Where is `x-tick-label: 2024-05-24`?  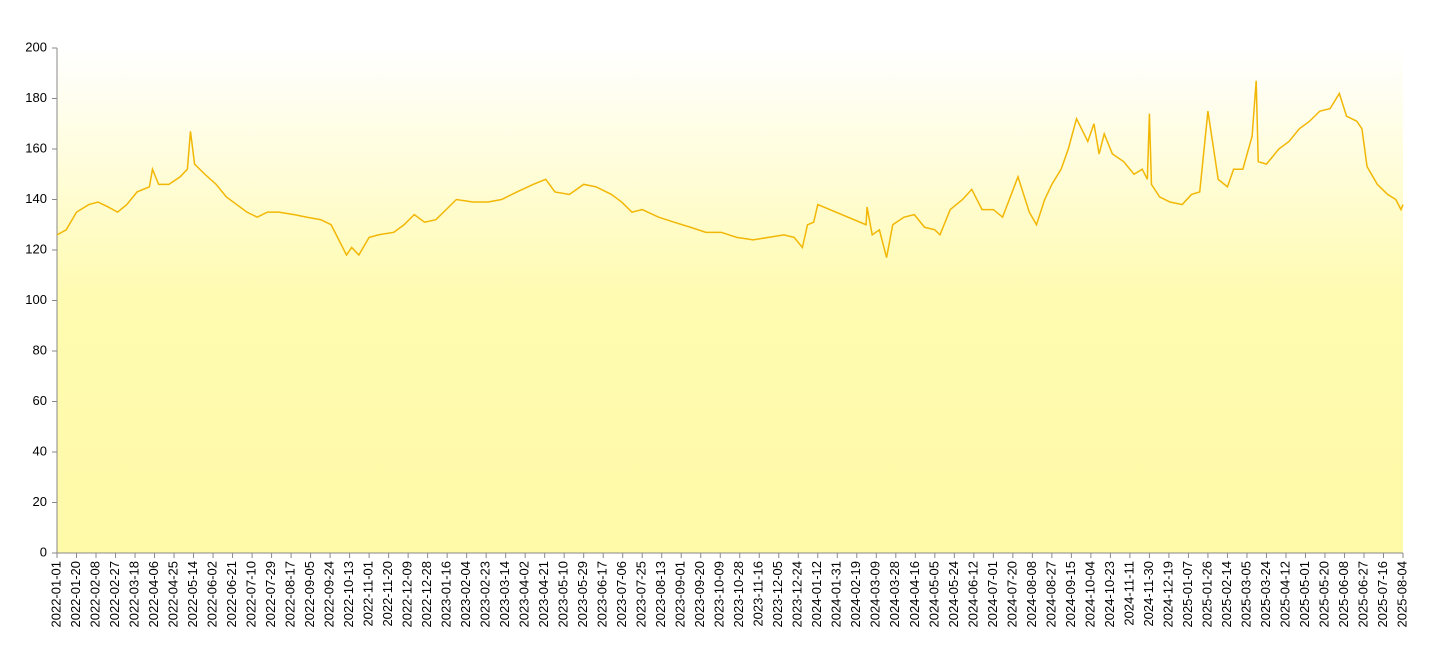
x-tick-label: 2024-05-24 is located at coordinates (953, 594).